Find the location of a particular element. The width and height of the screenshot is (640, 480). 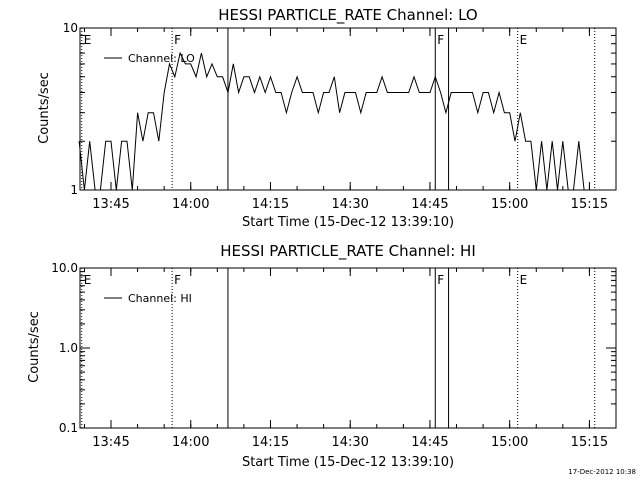

y-tick-label: 10.0 is located at coordinates (64, 268).